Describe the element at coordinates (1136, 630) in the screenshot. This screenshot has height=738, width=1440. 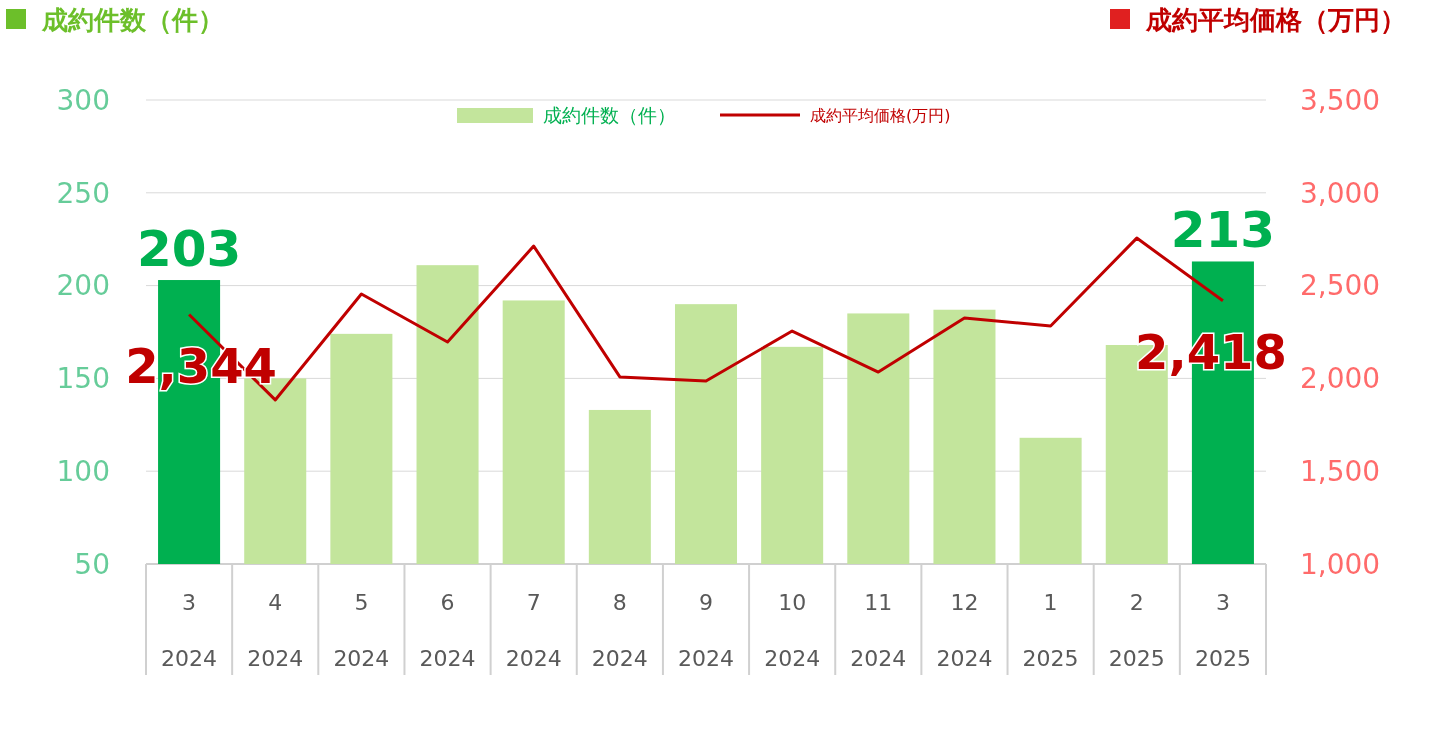
I see `category-label: 2 2025` at that location.